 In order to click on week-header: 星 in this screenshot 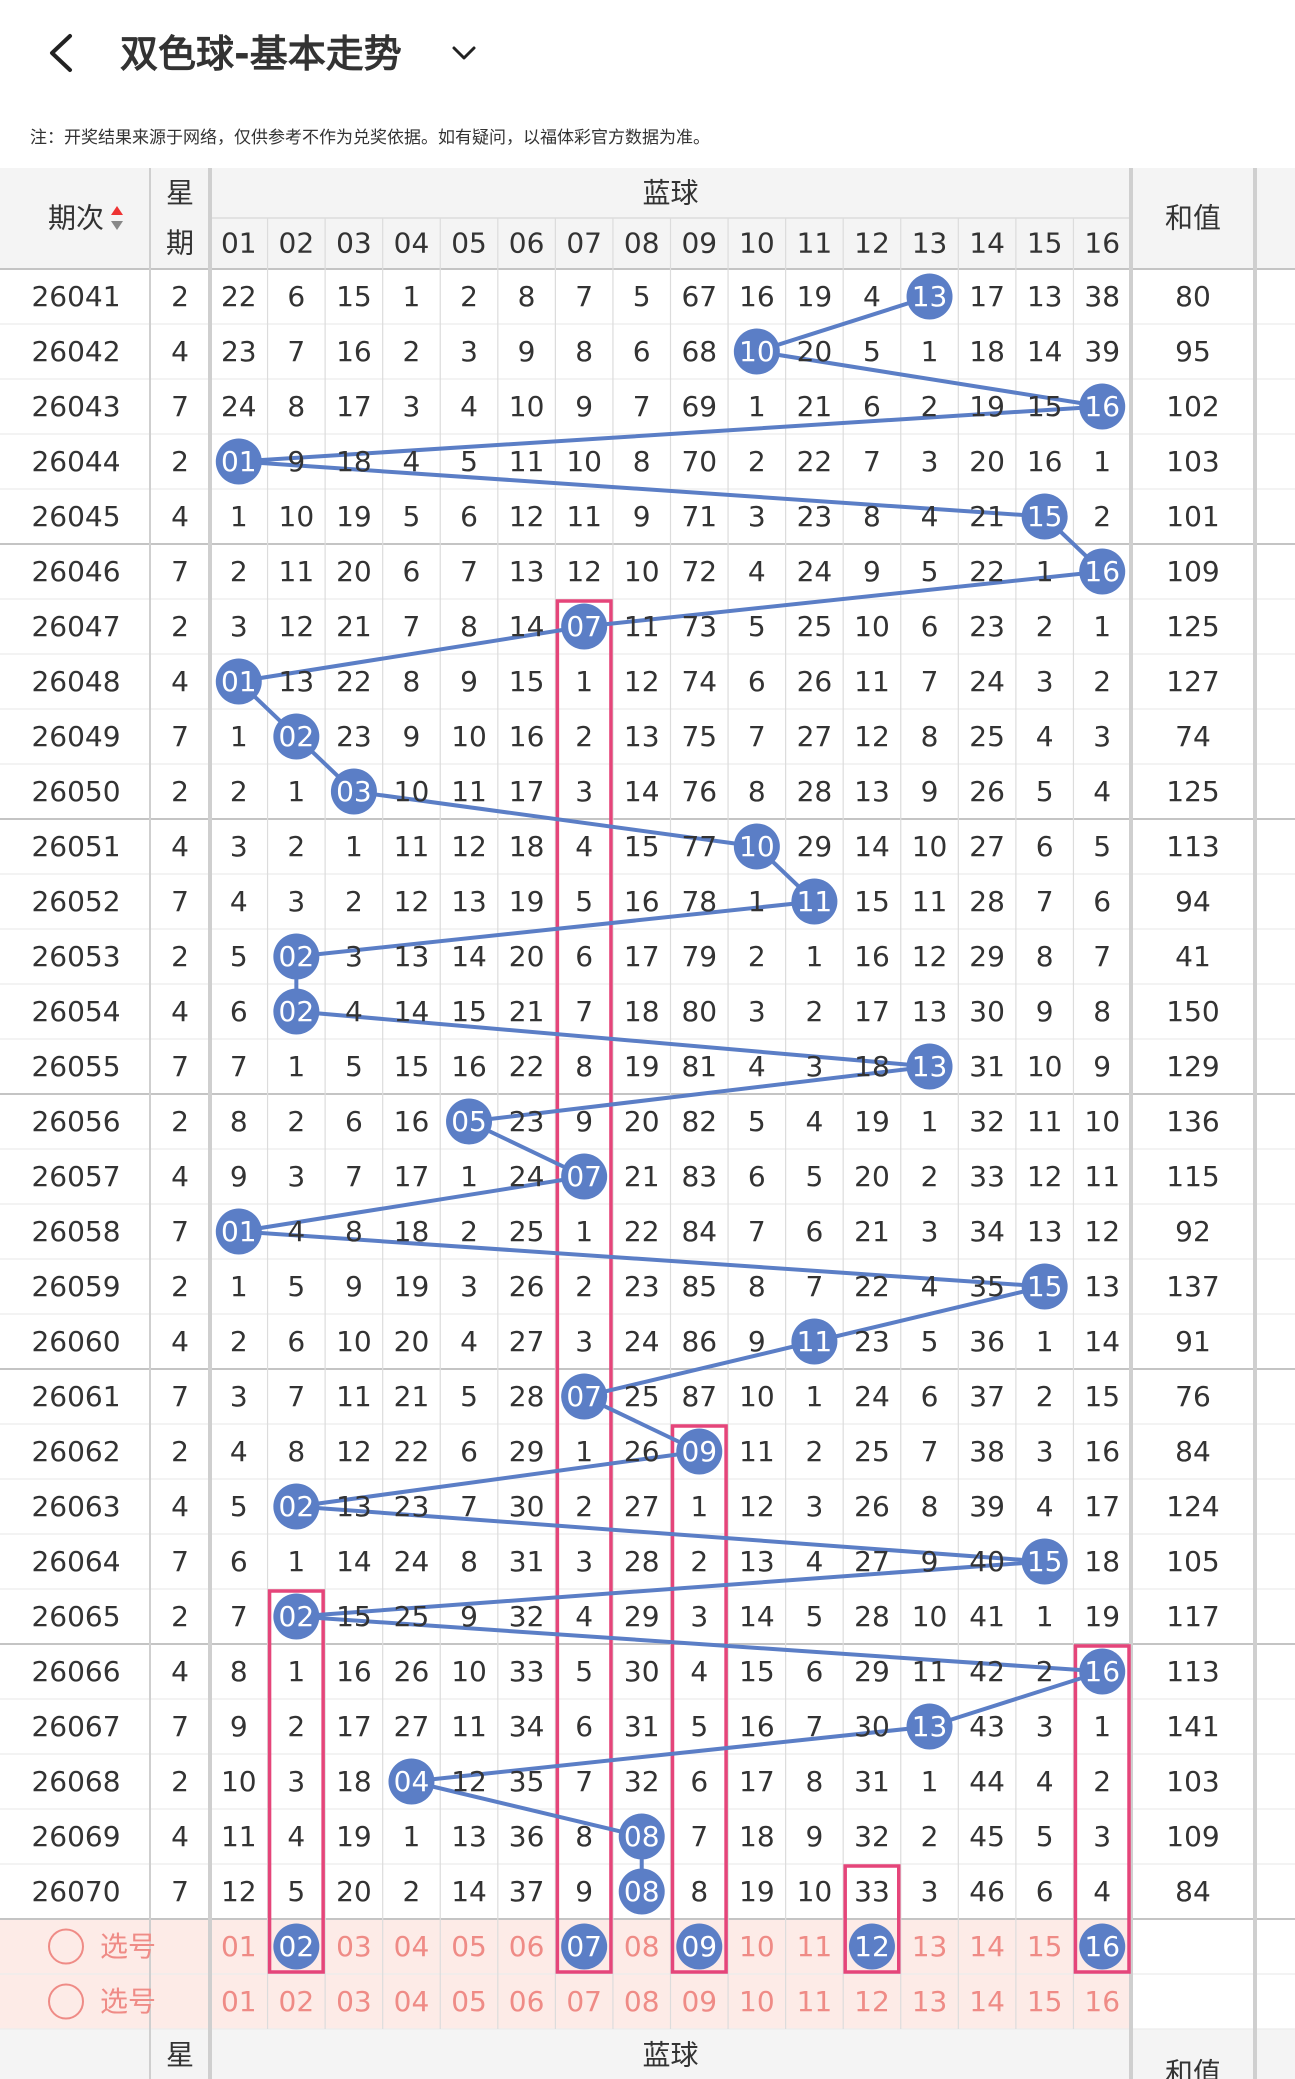, I will do `click(180, 193)`.